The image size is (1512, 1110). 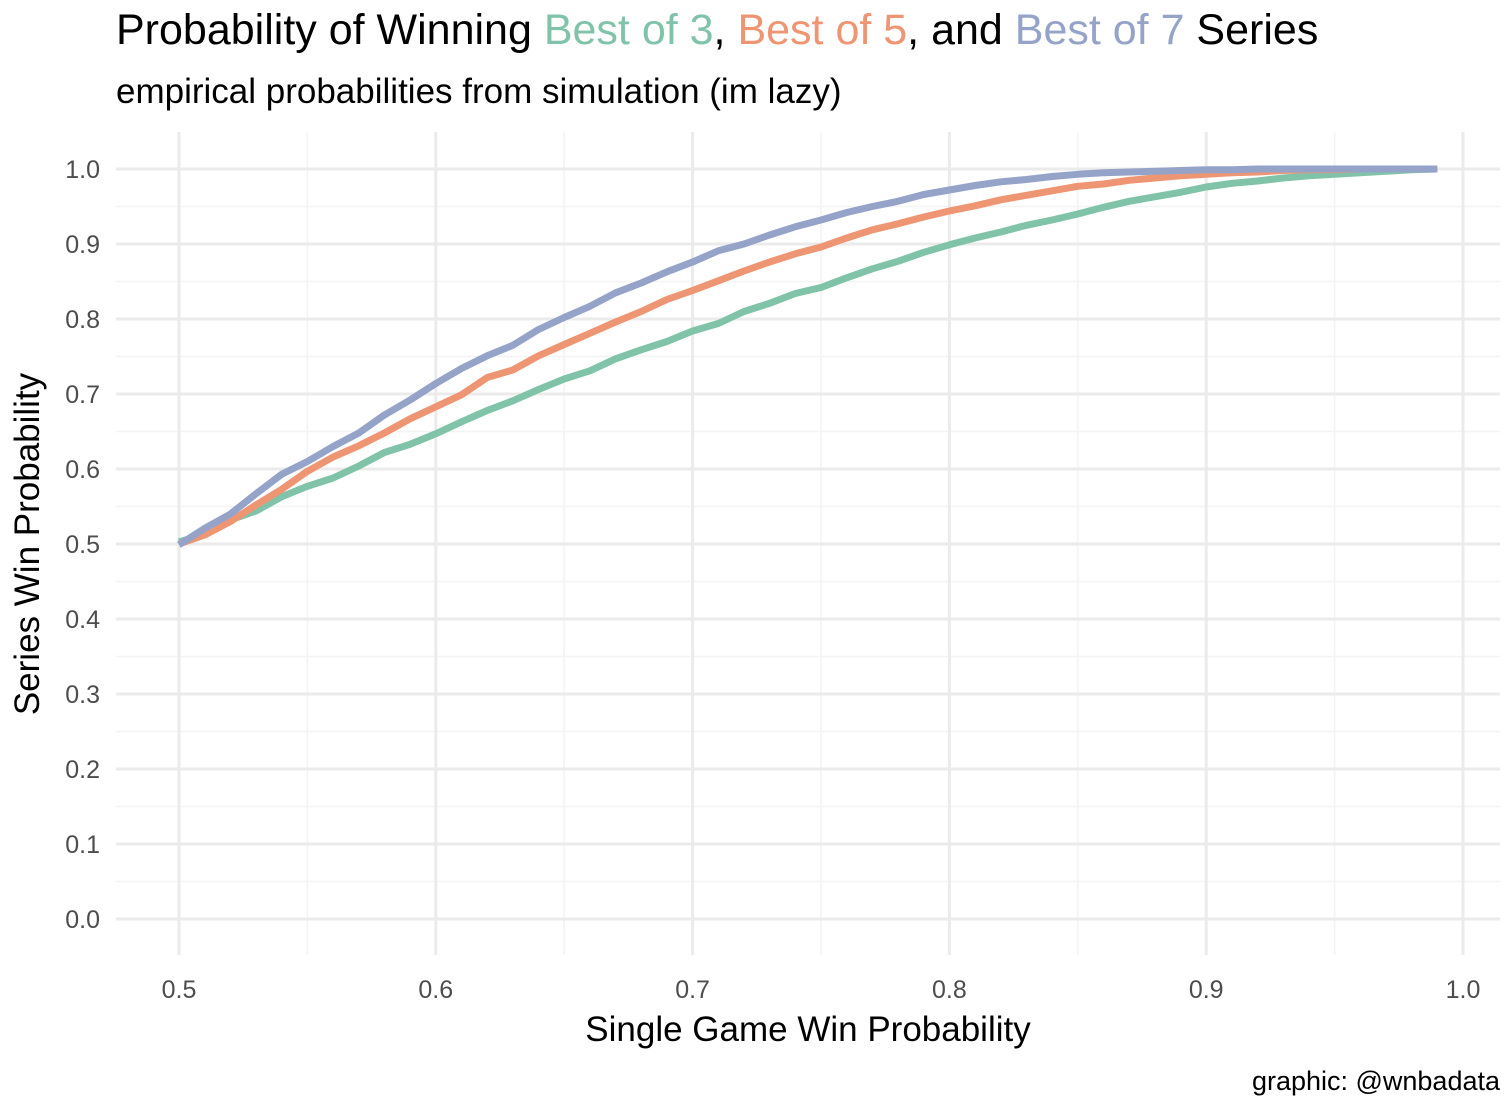 What do you see at coordinates (82, 470) in the screenshot?
I see `y-tick-label: 0.6` at bounding box center [82, 470].